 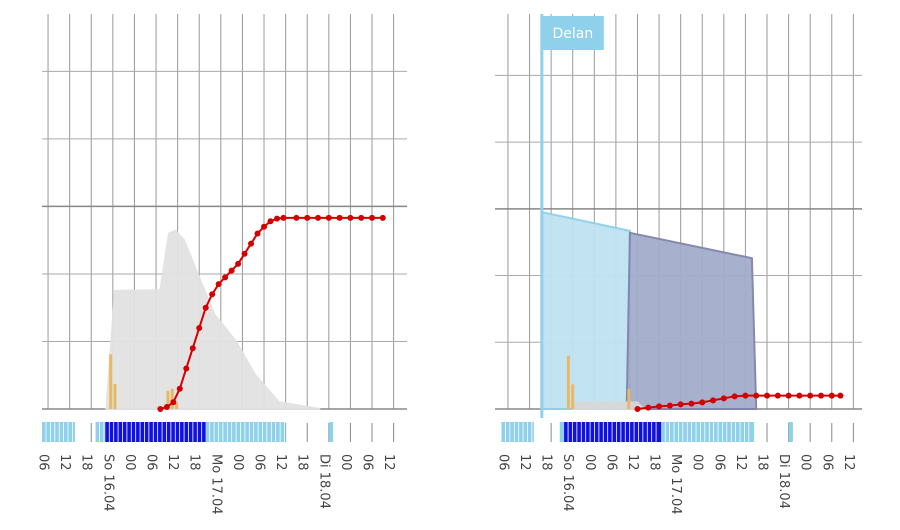 I want to click on x-tick-label: Mo 17.04, so click(x=675, y=484).